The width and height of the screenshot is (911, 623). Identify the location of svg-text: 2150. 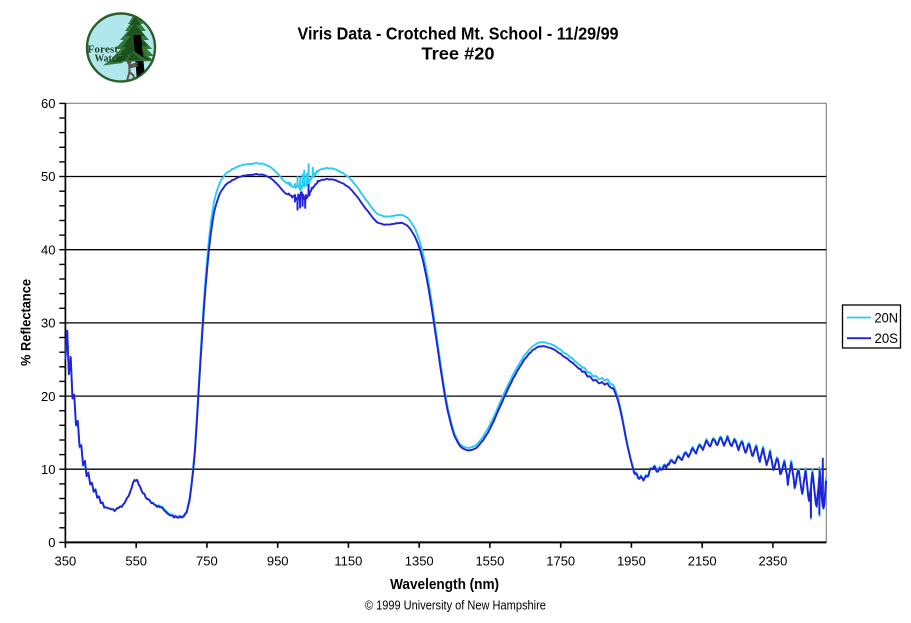
(702, 561).